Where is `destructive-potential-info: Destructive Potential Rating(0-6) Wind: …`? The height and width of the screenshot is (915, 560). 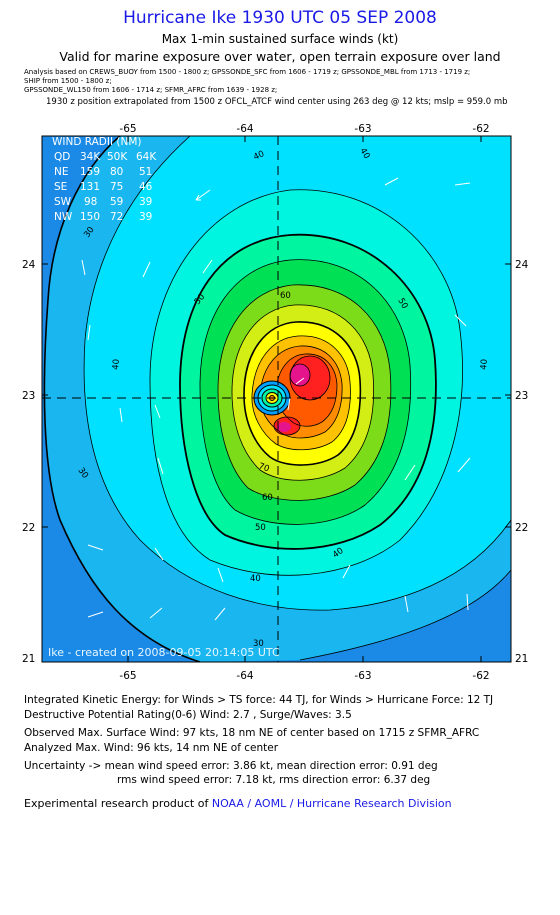
destructive-potential-info: Destructive Potential Rating(0-6) Wind: … is located at coordinates (188, 715).